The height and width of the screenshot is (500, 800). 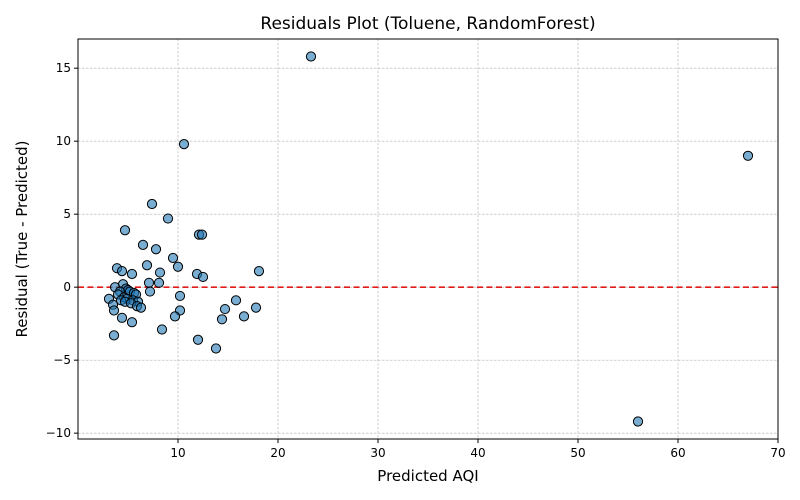 What do you see at coordinates (22, 238) in the screenshot?
I see `y-axis-label: Residual (True - Predicted)` at bounding box center [22, 238].